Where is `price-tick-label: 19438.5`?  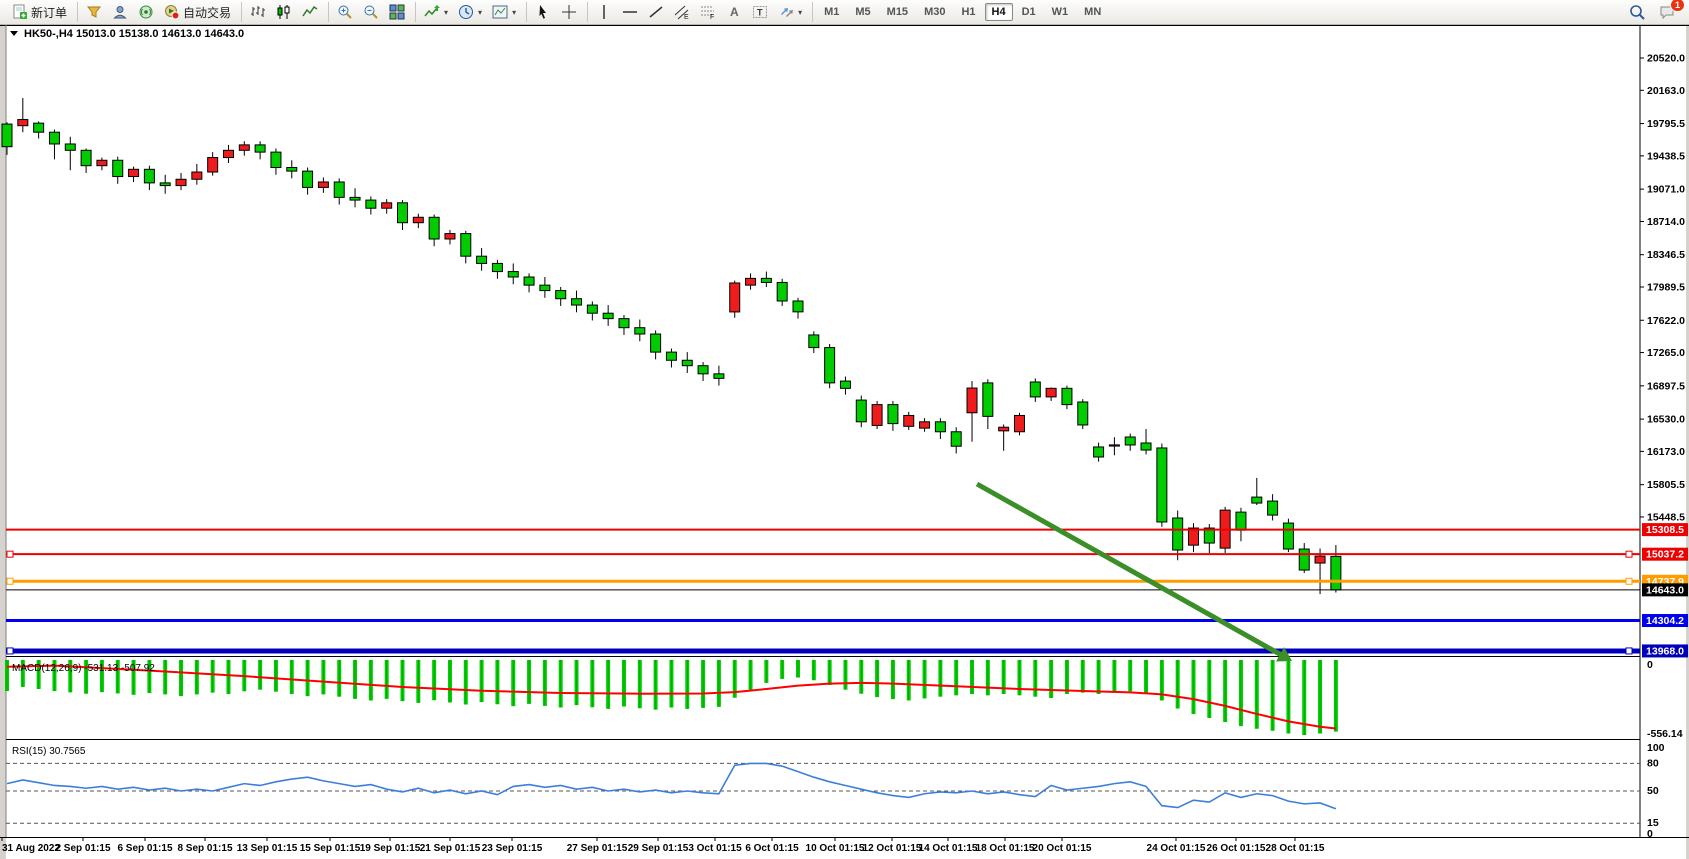
price-tick-label: 19438.5 is located at coordinates (1666, 156).